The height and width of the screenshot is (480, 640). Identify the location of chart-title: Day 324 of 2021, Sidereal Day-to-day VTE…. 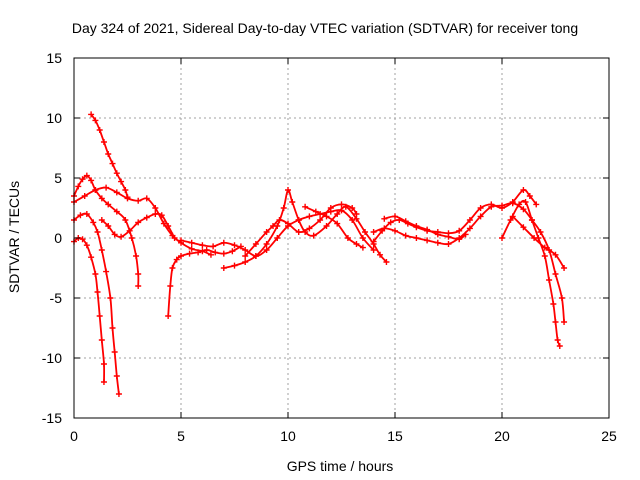
(325, 28).